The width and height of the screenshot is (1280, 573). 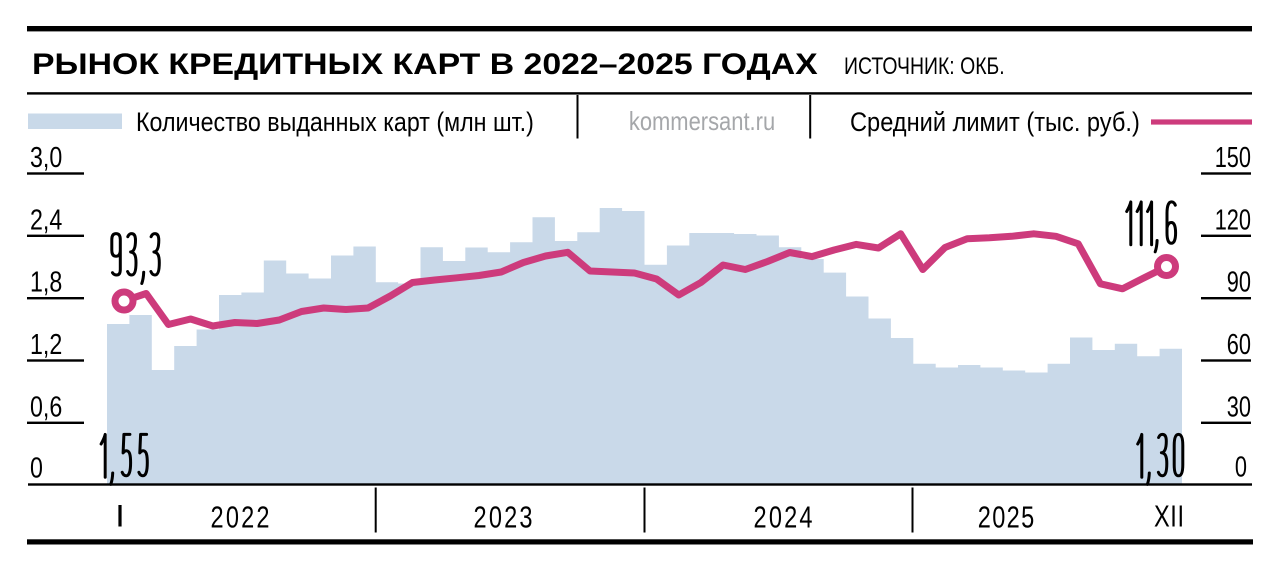 What do you see at coordinates (924, 65) in the screenshot?
I see `svg-text: ИСТОЧНИК: ОКБ.` at bounding box center [924, 65].